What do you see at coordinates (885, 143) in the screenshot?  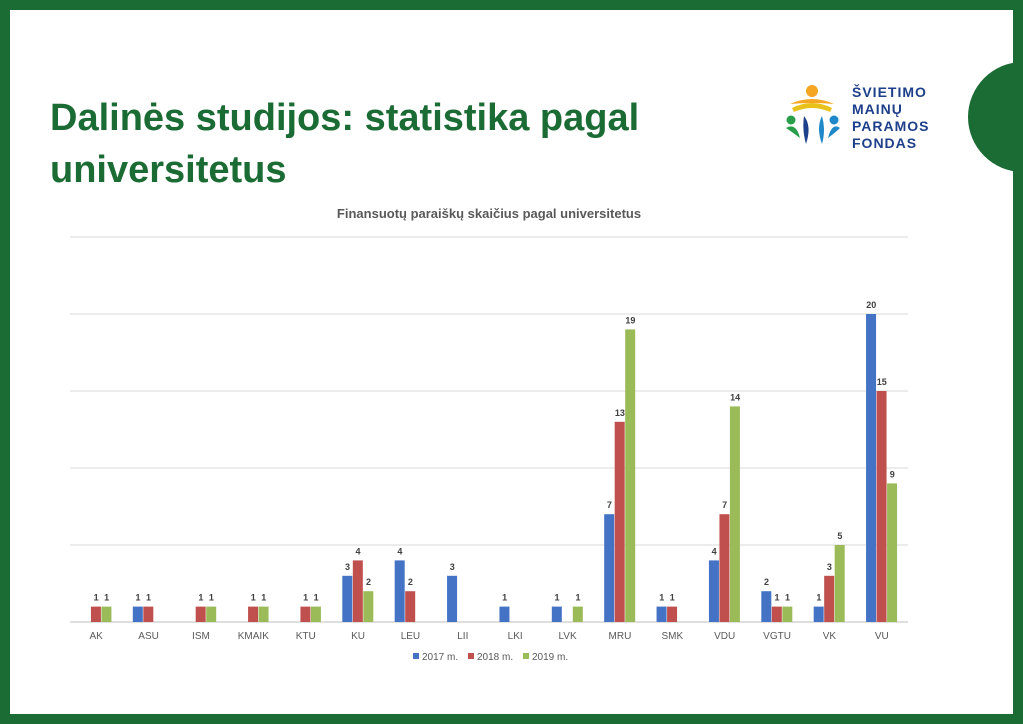 I see `logo-line: FONDAS` at bounding box center [885, 143].